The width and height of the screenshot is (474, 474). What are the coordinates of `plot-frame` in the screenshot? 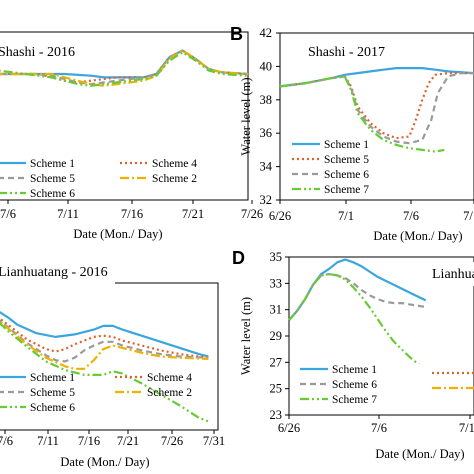 It's located at (376, 116).